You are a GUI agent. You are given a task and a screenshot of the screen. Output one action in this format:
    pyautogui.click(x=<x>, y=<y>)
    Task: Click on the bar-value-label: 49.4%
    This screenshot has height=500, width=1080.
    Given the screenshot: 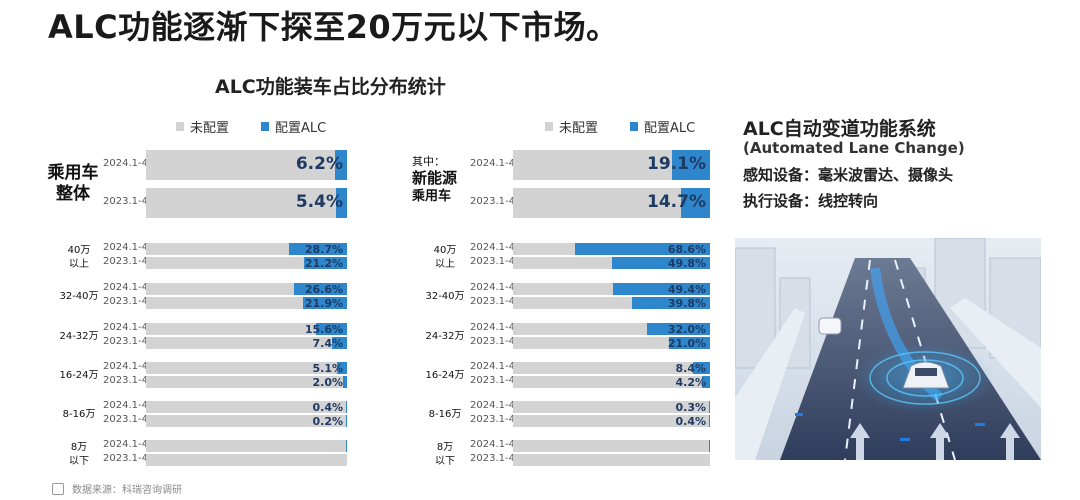 What is the action you would take?
    pyautogui.click(x=686, y=289)
    